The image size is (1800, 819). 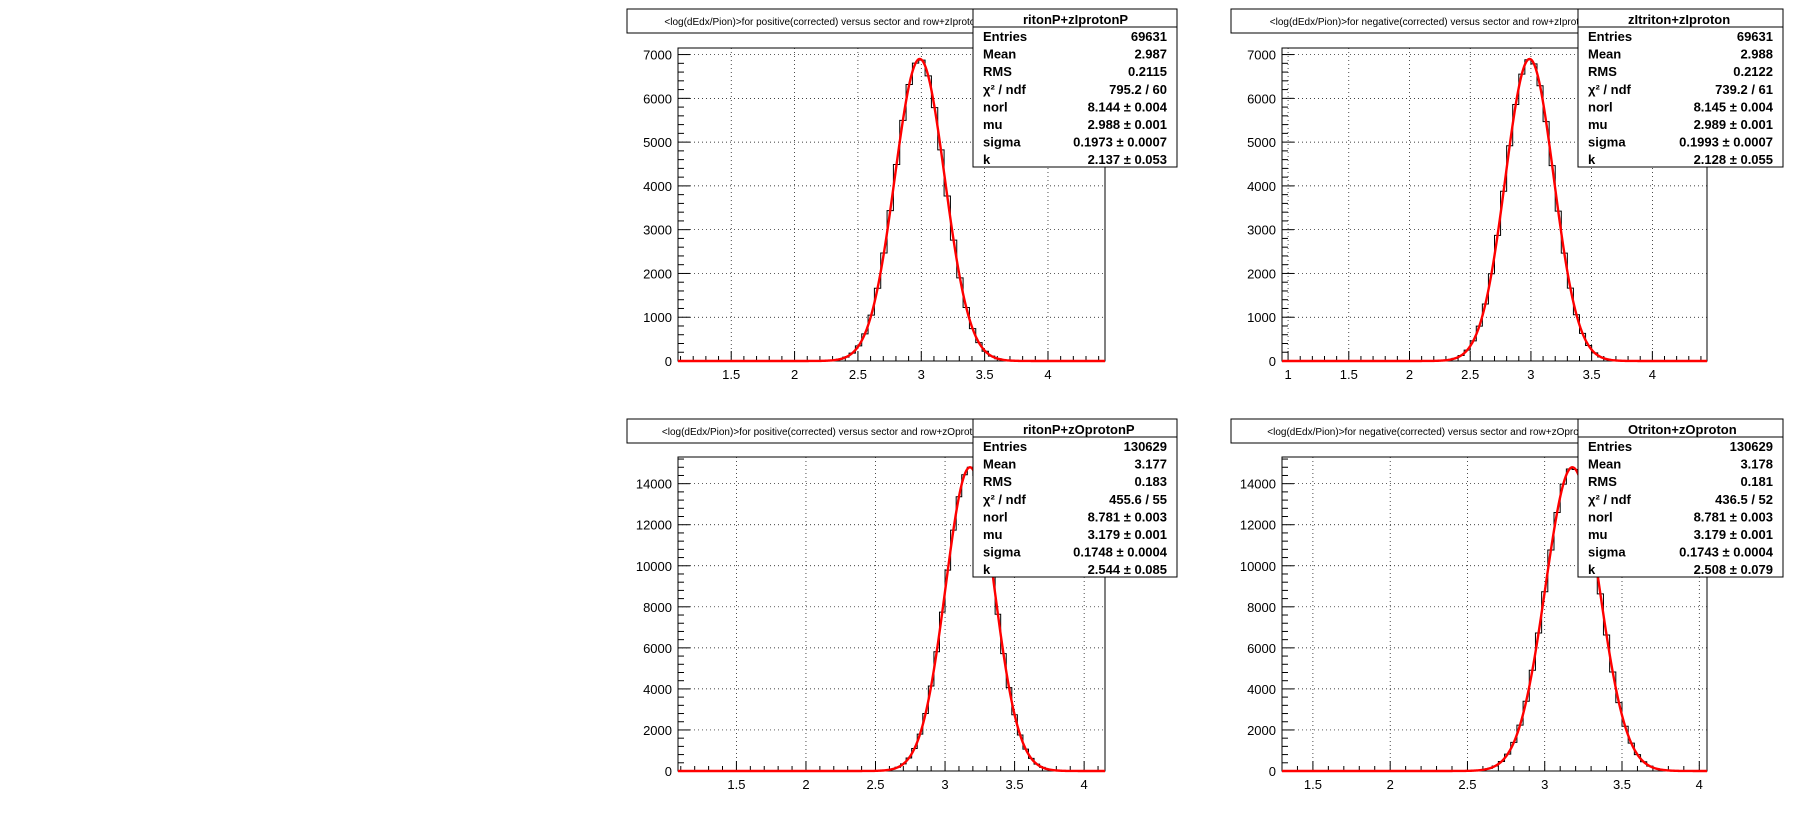 I want to click on stat-value: 3.179 ± 0.001, so click(x=1127, y=534).